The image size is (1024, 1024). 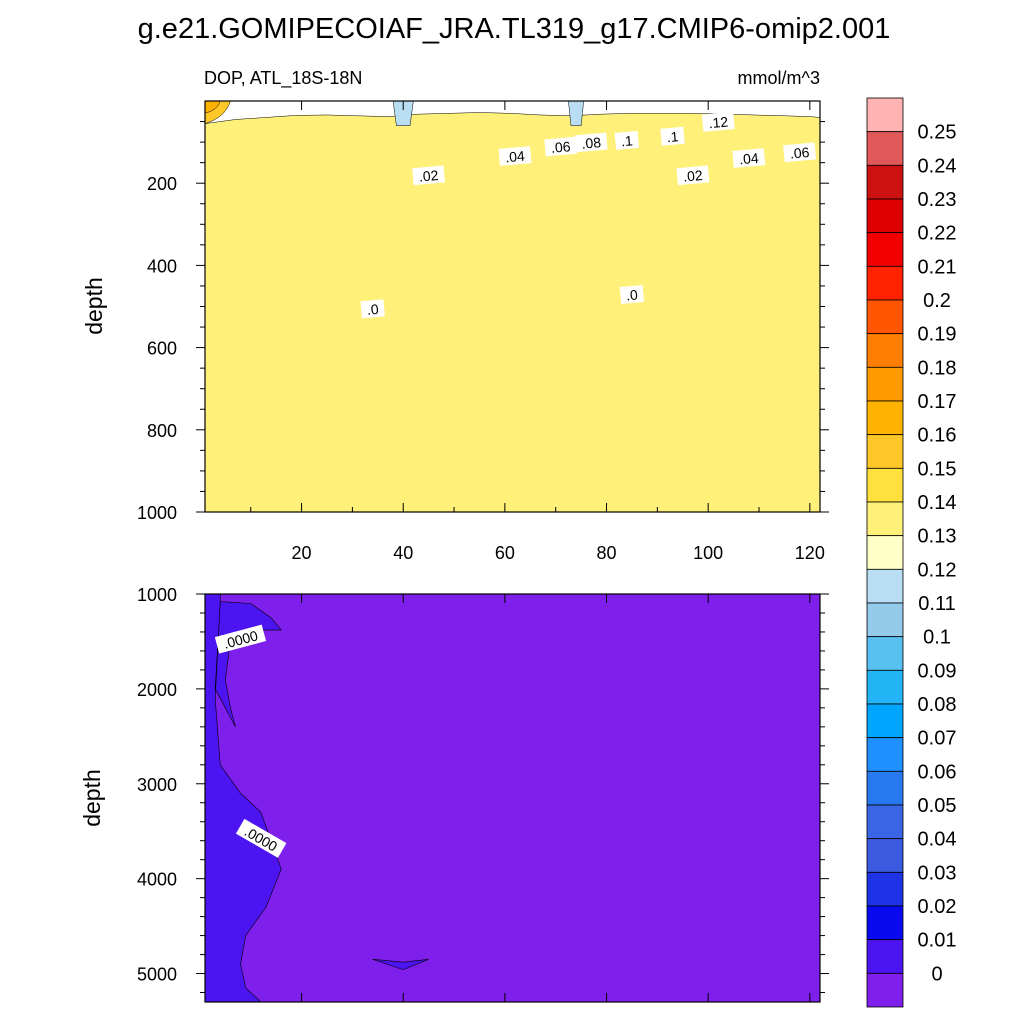 I want to click on colorbar-label: 0.06, so click(x=937, y=772).